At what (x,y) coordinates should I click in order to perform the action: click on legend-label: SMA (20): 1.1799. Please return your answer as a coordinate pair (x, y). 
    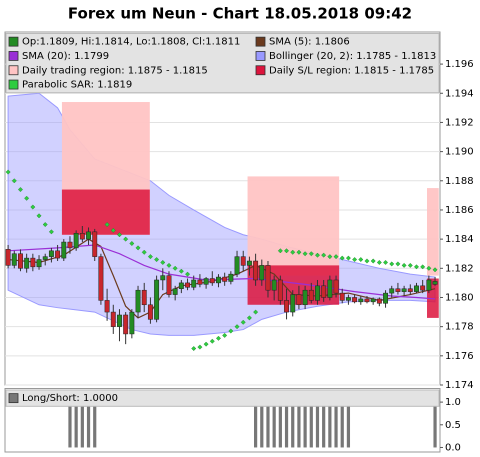
    Looking at the image, I should click on (65, 56).